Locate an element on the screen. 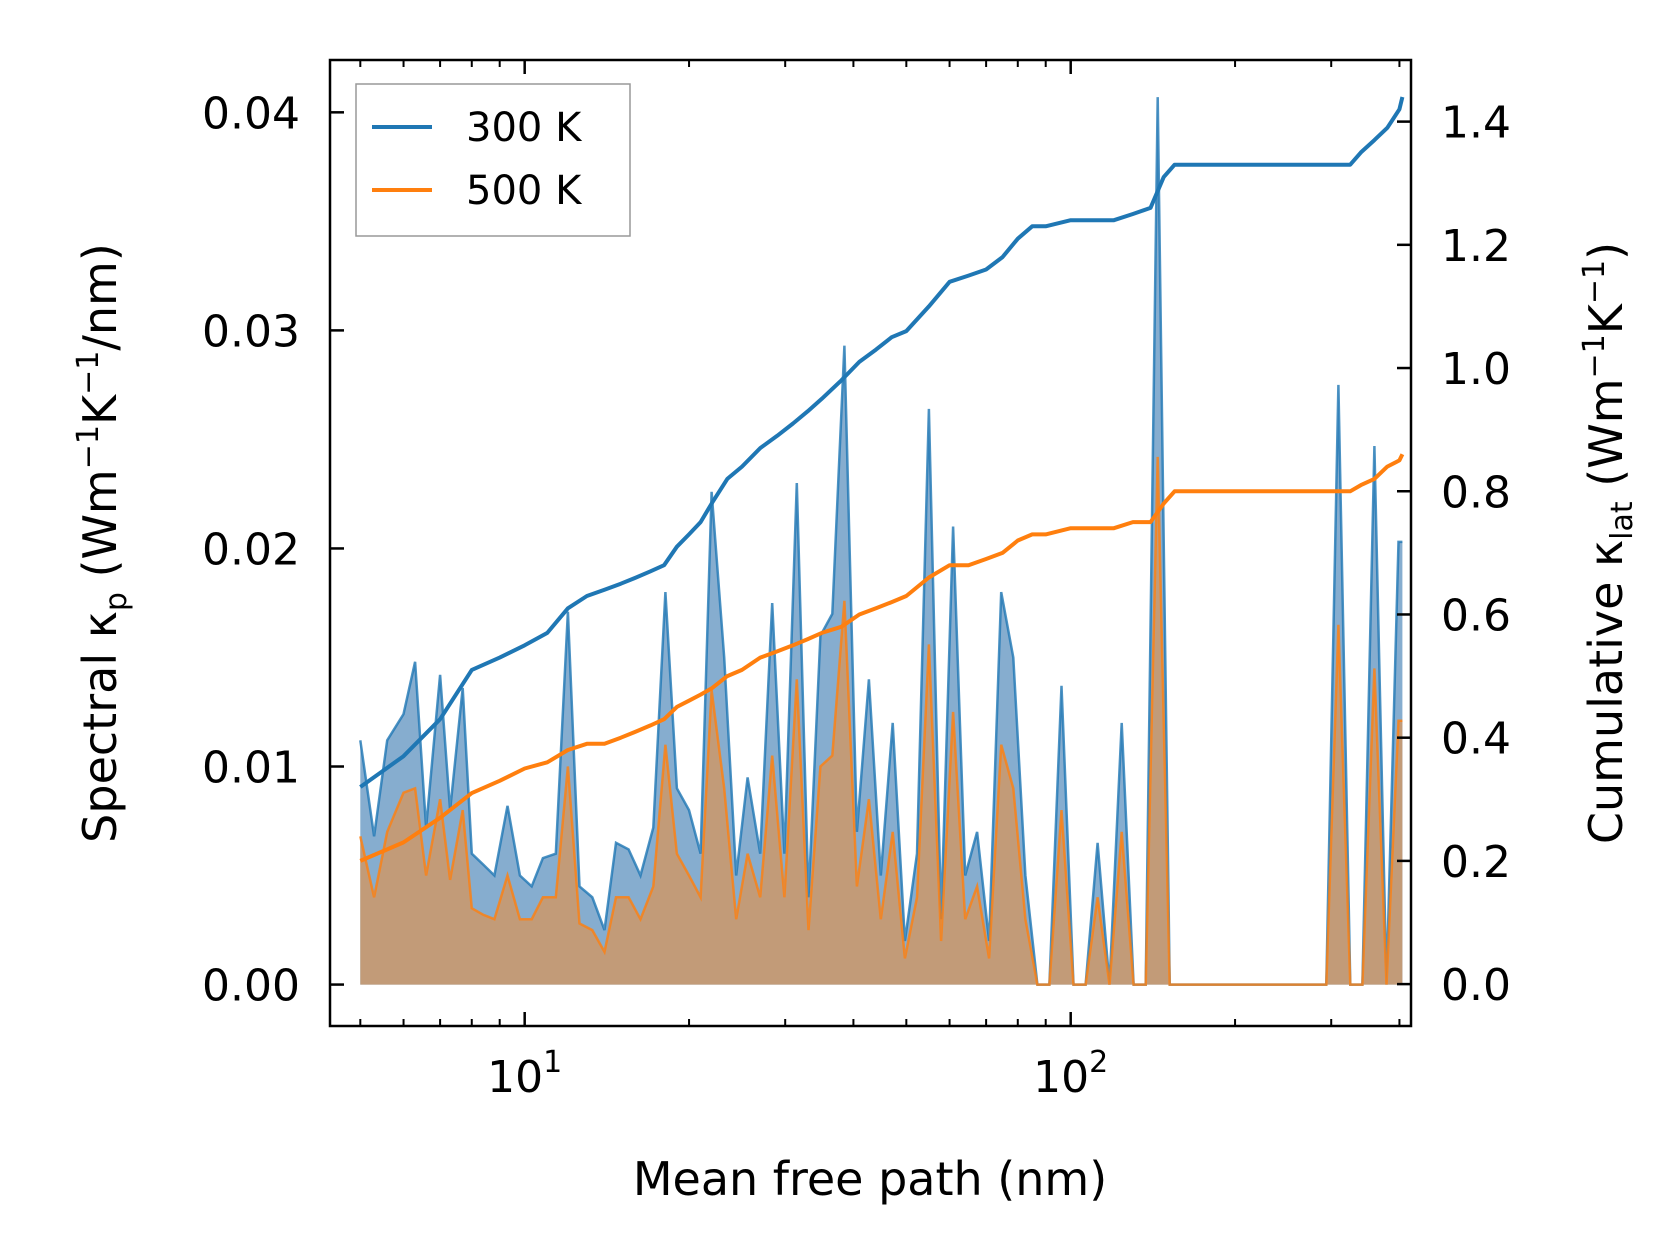 Image resolution: width=1679 pixels, height=1254 pixels. y-tick-label-right: 0.0 is located at coordinates (1476, 985).